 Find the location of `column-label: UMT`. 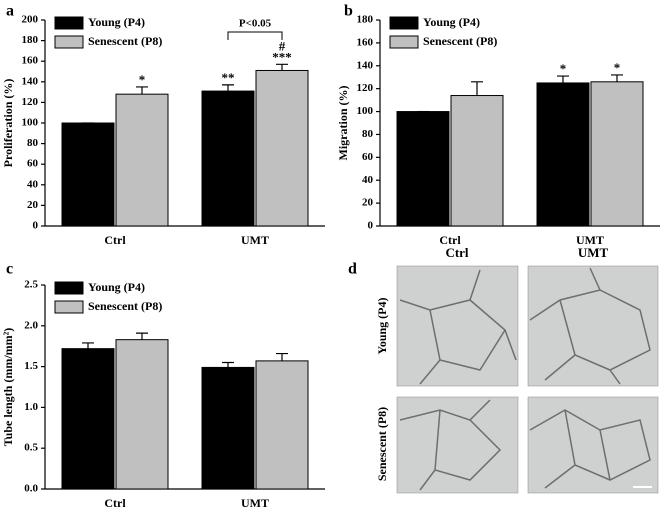

column-label: UMT is located at coordinates (593, 252).